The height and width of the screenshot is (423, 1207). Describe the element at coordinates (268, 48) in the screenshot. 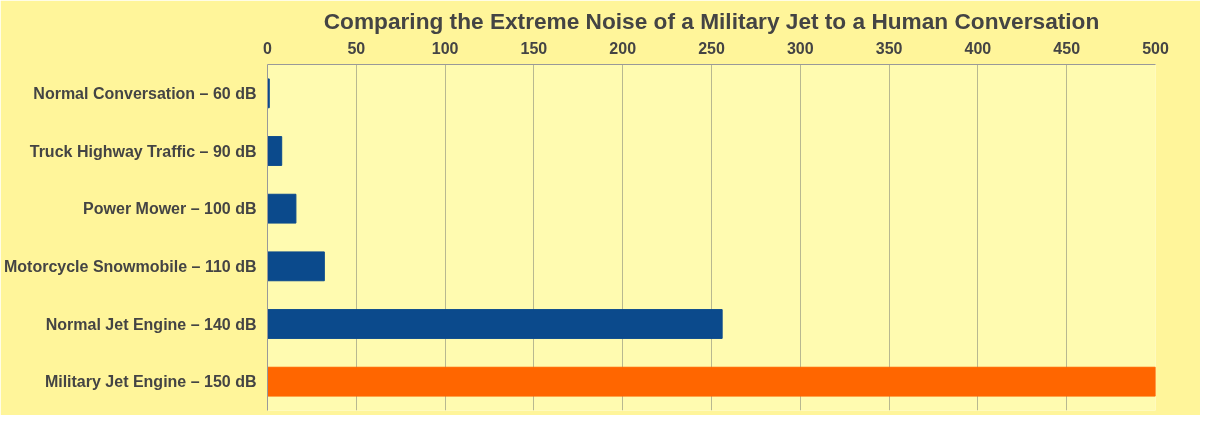

I see `x-tick-label: 0` at that location.